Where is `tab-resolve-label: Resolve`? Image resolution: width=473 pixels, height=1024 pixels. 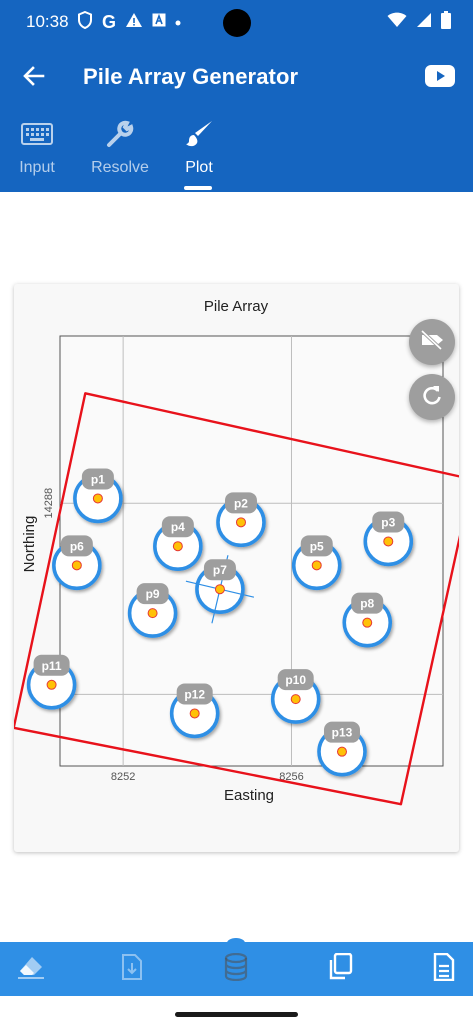 tab-resolve-label: Resolve is located at coordinates (120, 167).